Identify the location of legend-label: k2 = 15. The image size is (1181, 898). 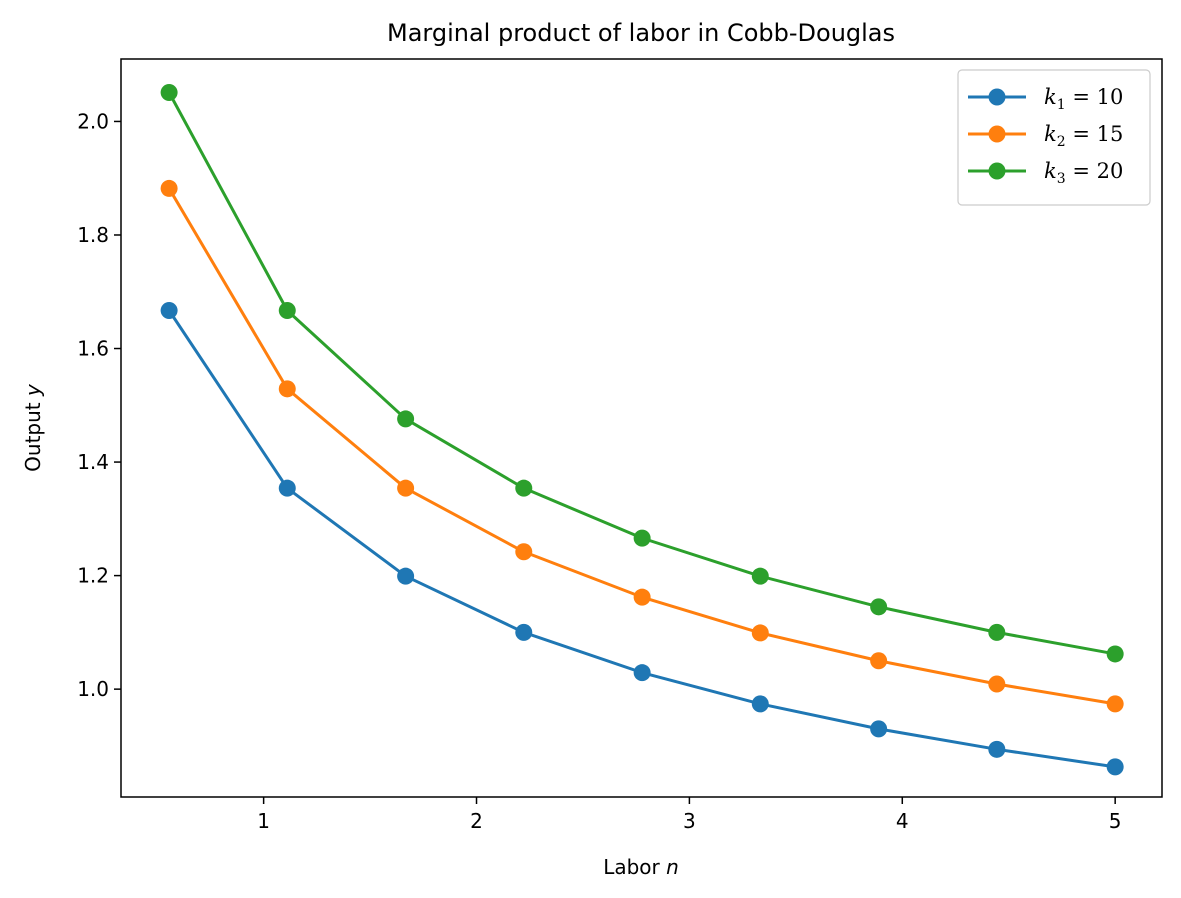
(1083, 136).